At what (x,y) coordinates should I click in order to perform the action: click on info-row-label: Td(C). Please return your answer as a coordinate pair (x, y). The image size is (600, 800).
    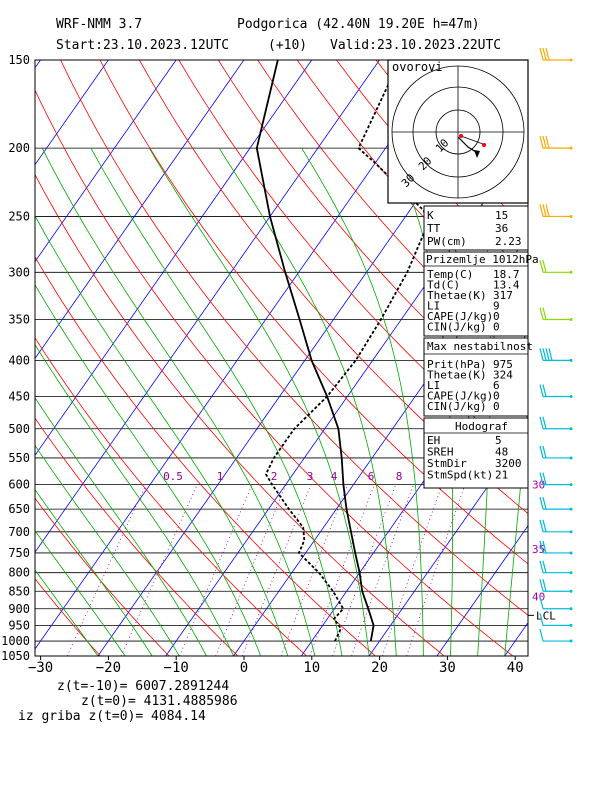
    Looking at the image, I should click on (443, 285).